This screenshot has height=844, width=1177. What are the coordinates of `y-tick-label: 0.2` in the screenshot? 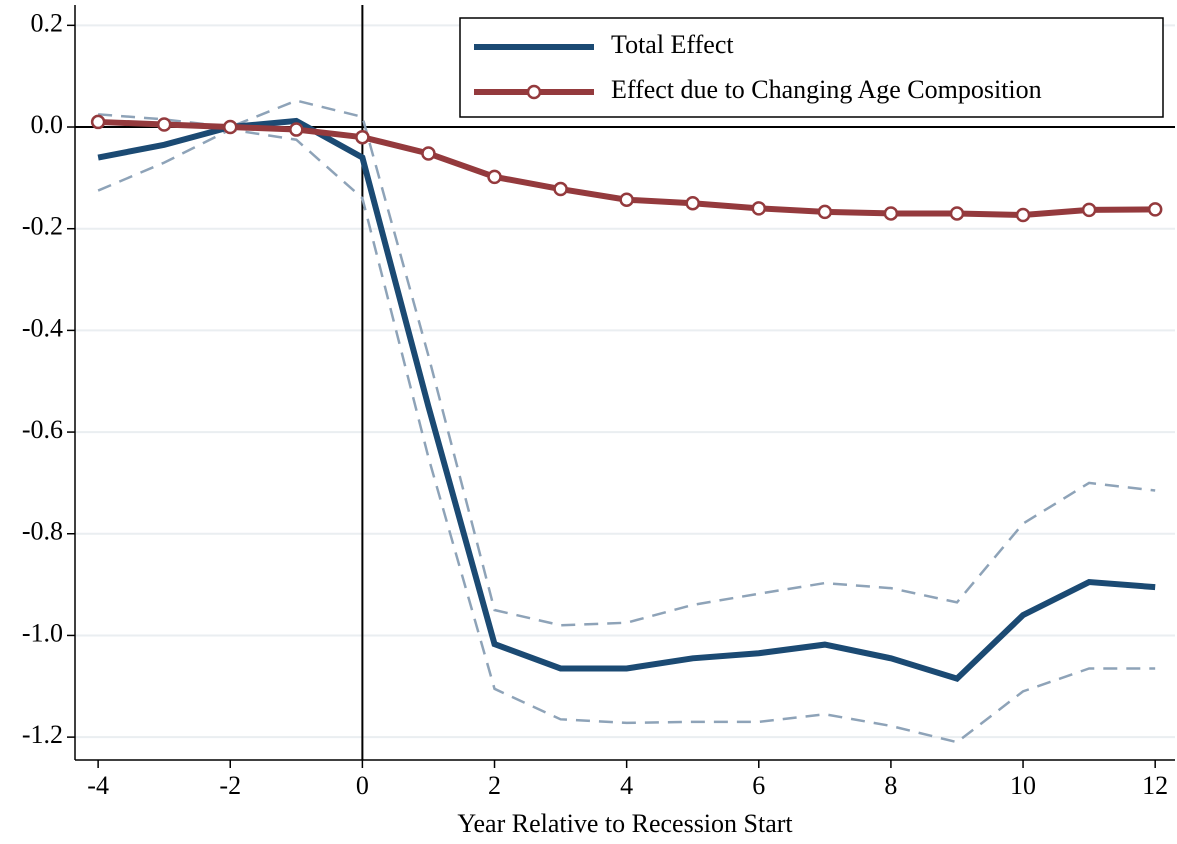 It's located at (47, 22).